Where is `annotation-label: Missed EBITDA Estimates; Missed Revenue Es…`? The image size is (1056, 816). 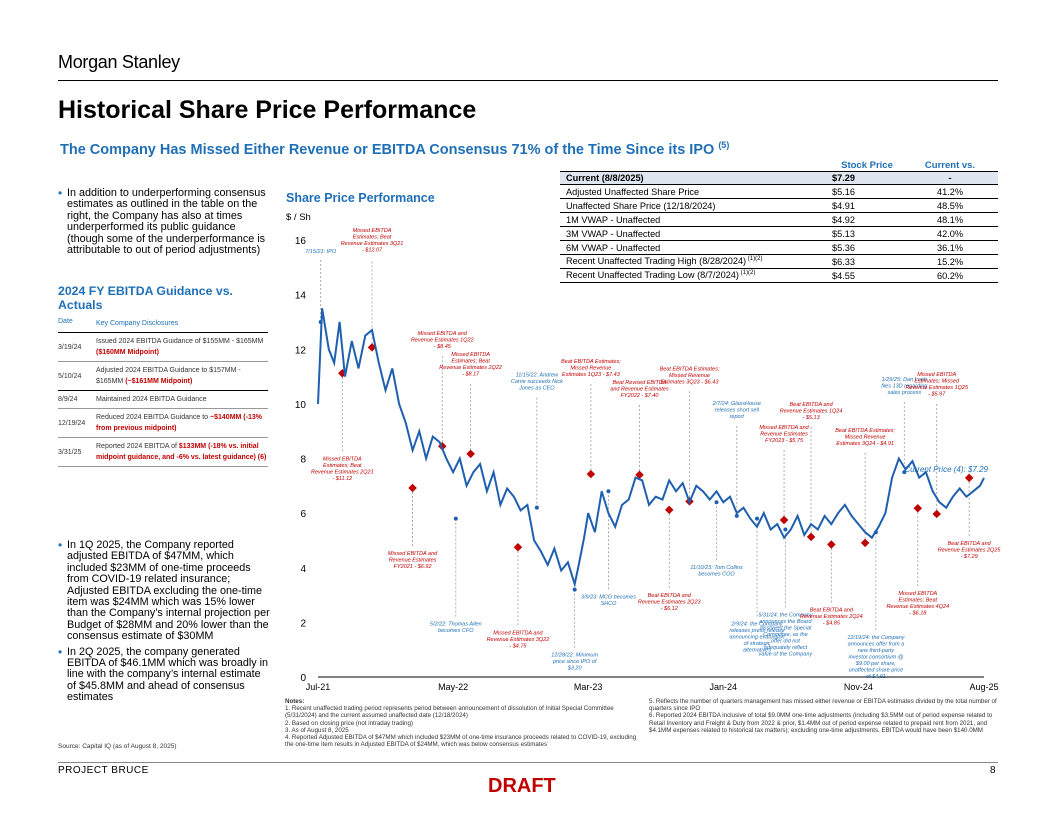
annotation-label: Missed EBITDA Estimates; Missed Revenue Es… is located at coordinates (937, 385).